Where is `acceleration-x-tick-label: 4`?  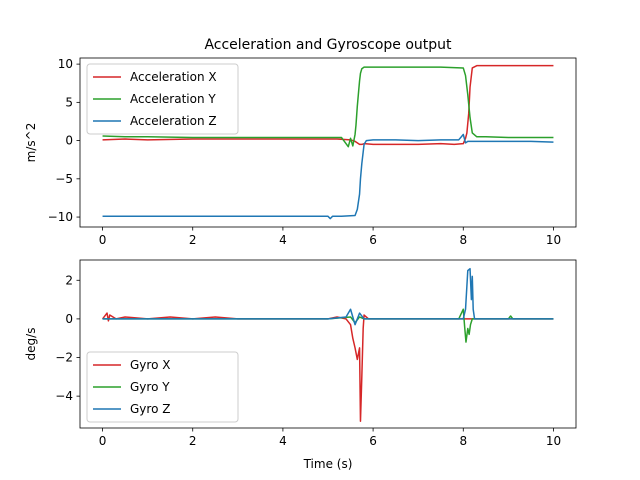
acceleration-x-tick-label: 4 is located at coordinates (283, 240).